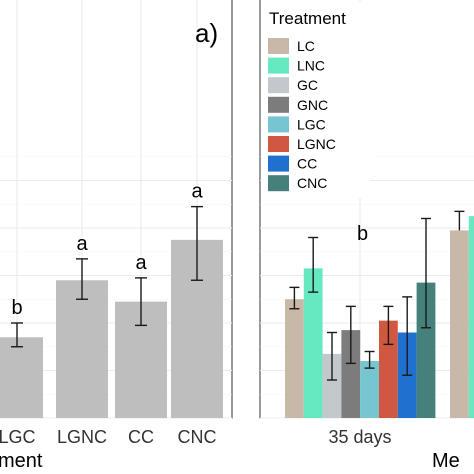 The height and width of the screenshot is (474, 474). What do you see at coordinates (278, 124) in the screenshot?
I see `legend-swatch-lgc` at bounding box center [278, 124].